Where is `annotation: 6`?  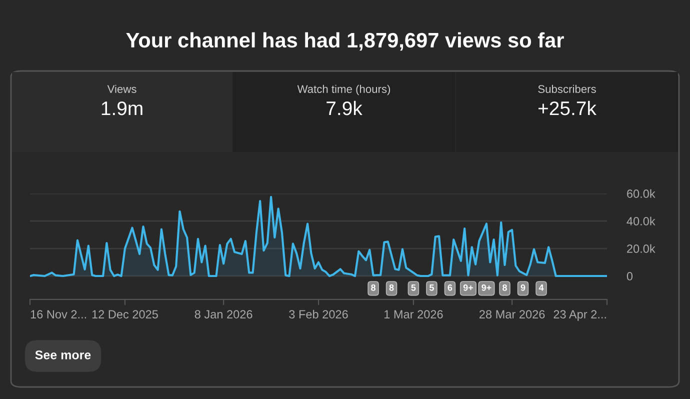 annotation: 6 is located at coordinates (450, 287).